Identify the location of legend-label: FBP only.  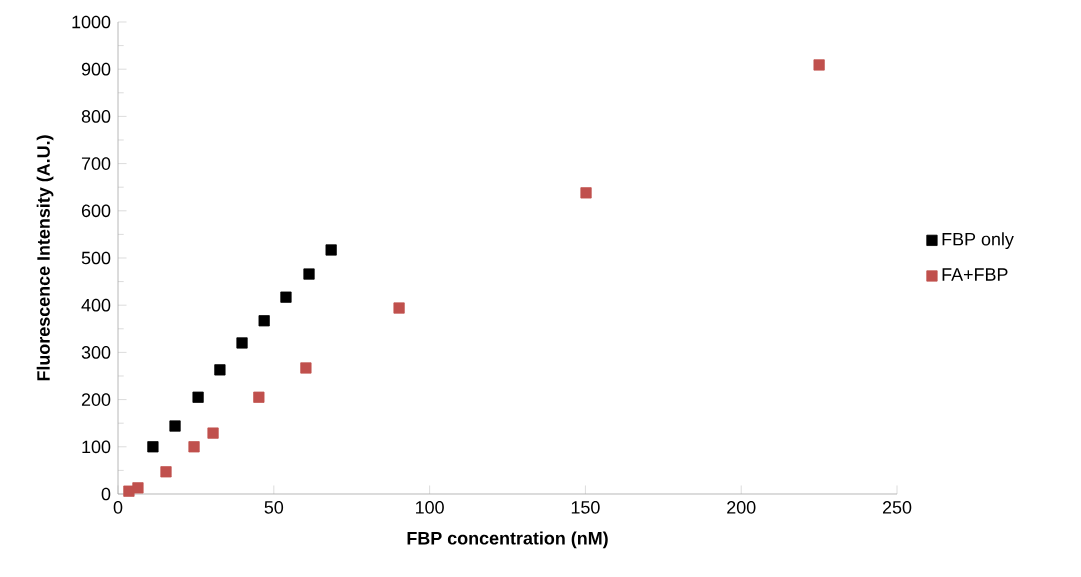
(978, 241).